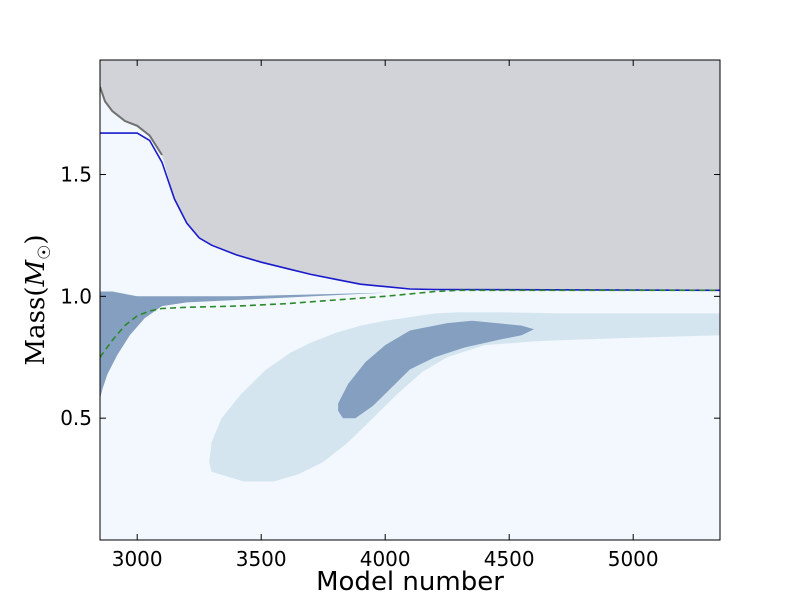 This screenshot has height=600, width=800. Describe the element at coordinates (76, 175) in the screenshot. I see `y-tick-label: 1.5` at that location.